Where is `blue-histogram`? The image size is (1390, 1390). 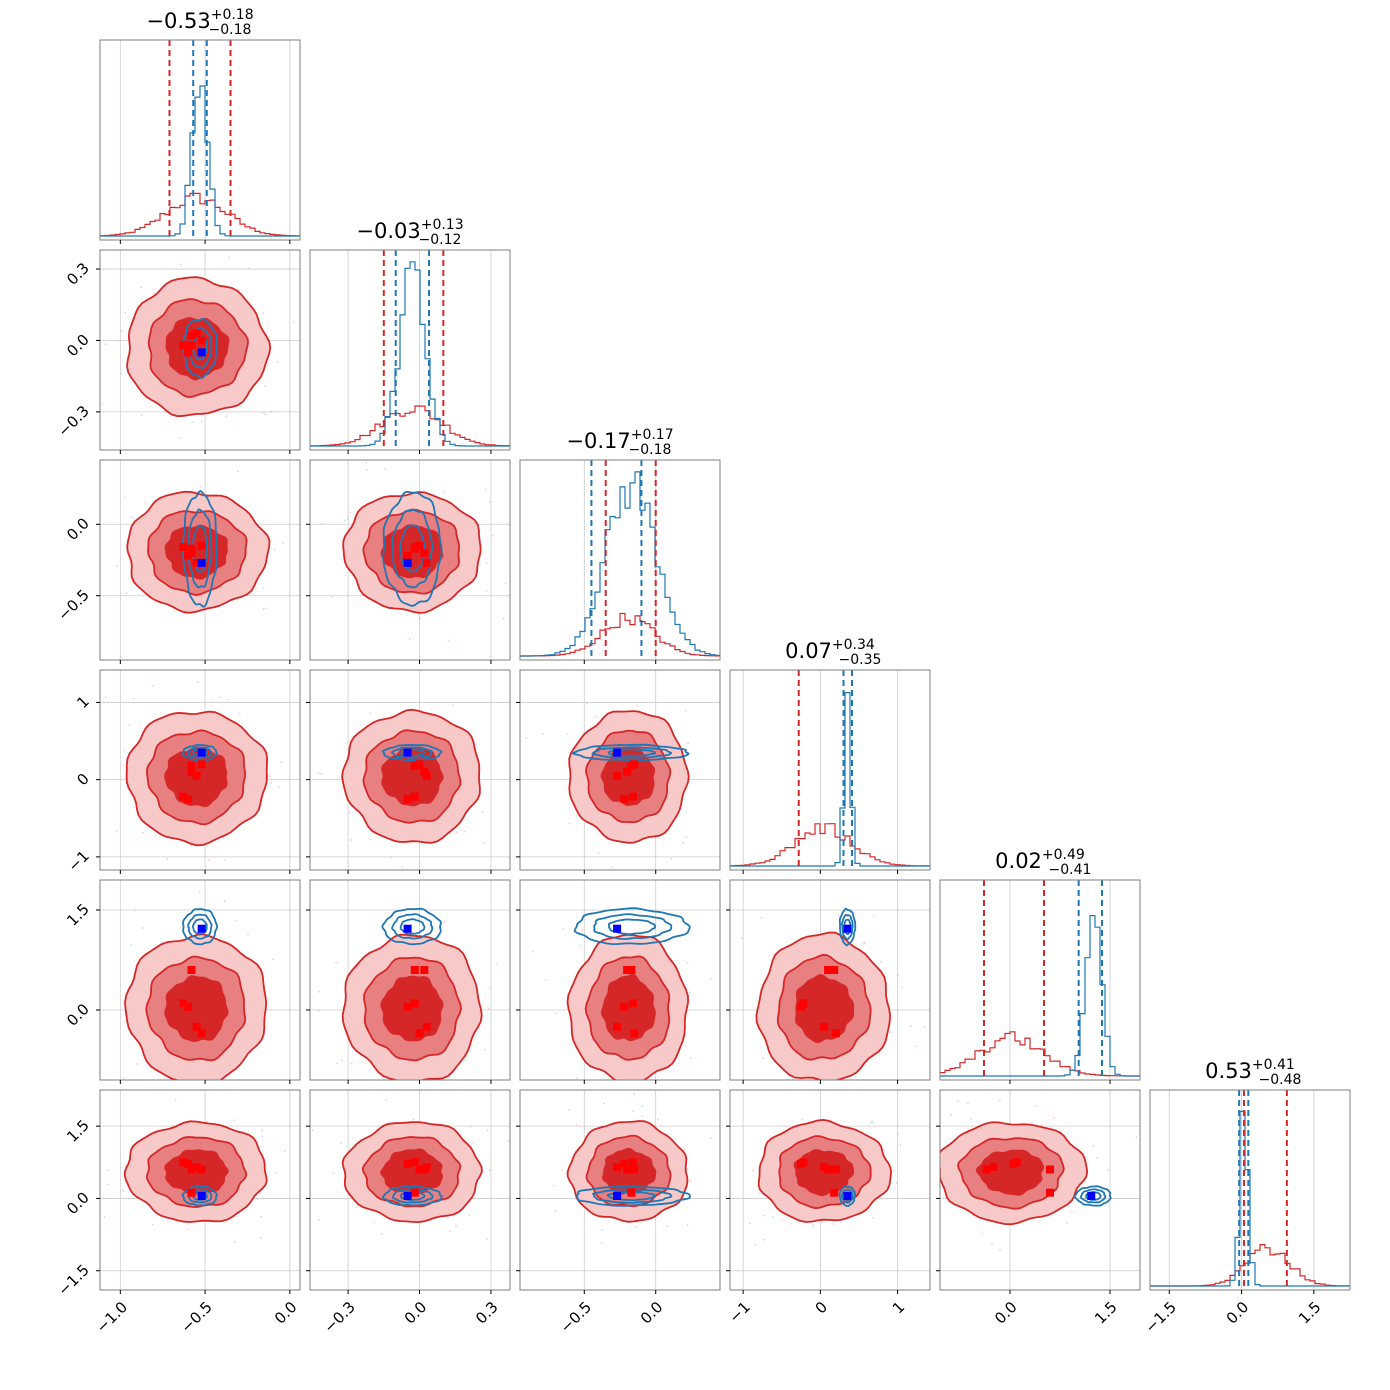 blue-histogram is located at coordinates (1250, 1198).